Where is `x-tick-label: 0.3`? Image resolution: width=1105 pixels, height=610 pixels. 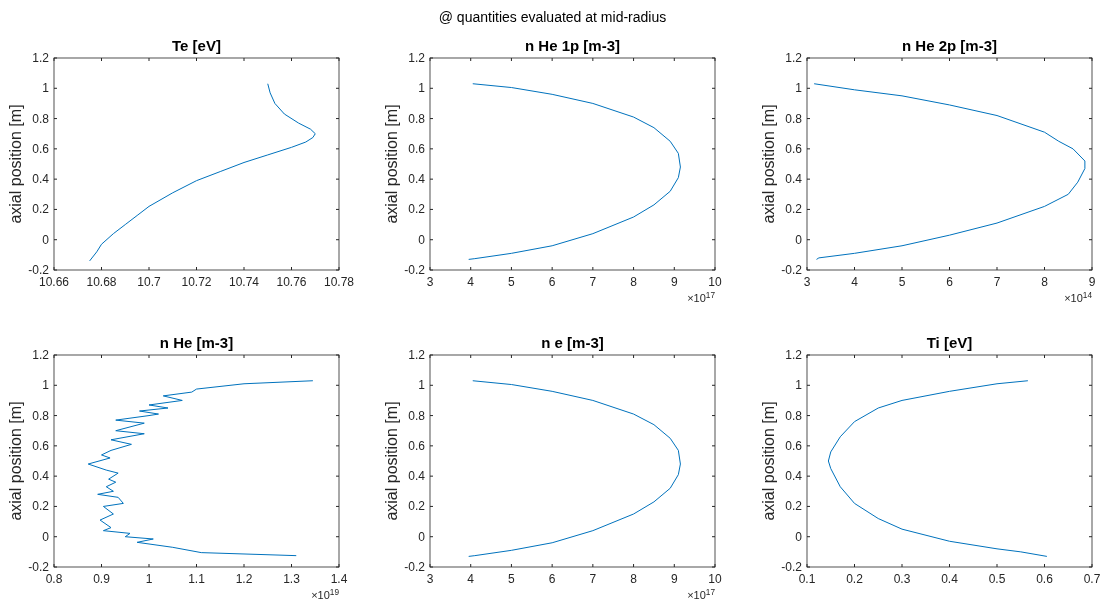 x-tick-label: 0.3 is located at coordinates (902, 579).